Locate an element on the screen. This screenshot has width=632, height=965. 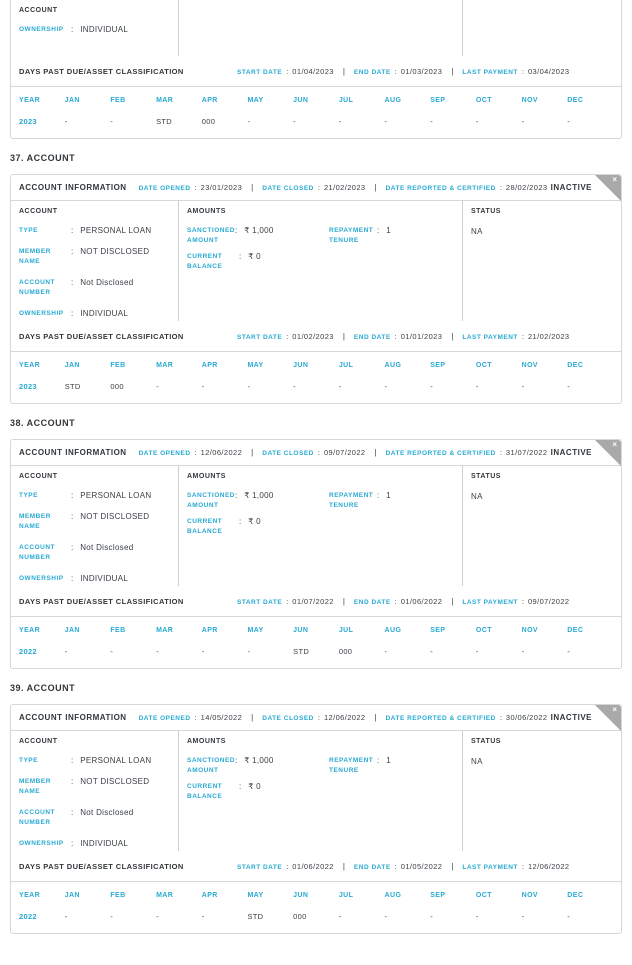
ownership-label: OWNERSHIP is located at coordinates (41, 314).